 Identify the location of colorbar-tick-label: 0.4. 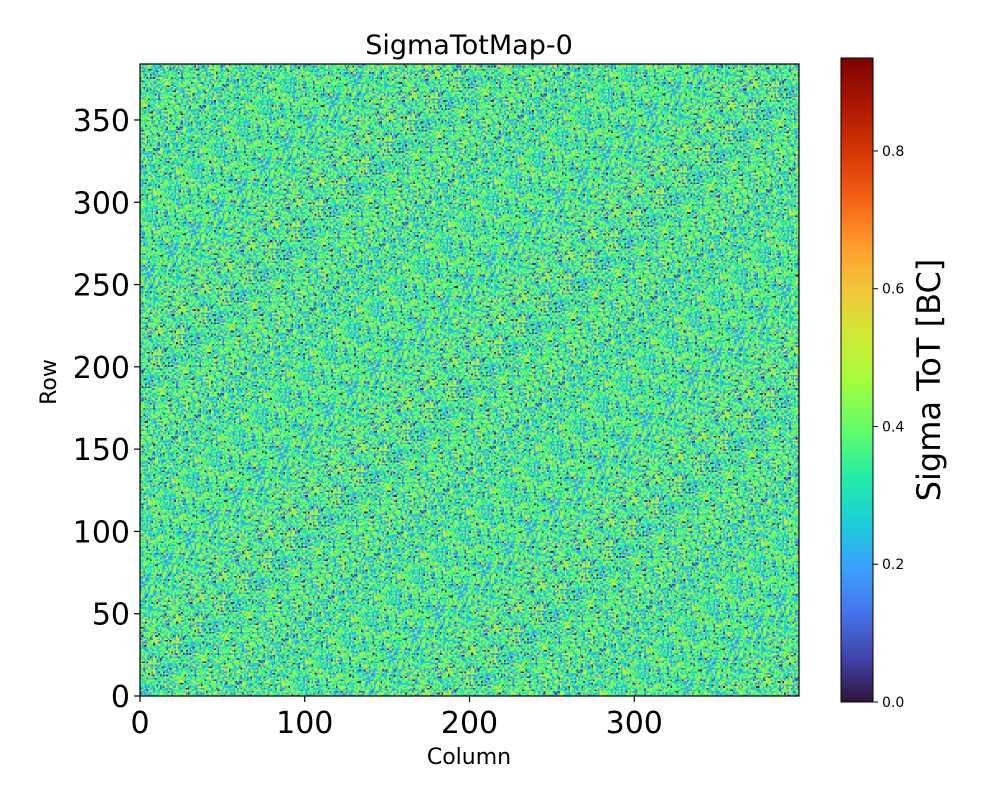
(893, 427).